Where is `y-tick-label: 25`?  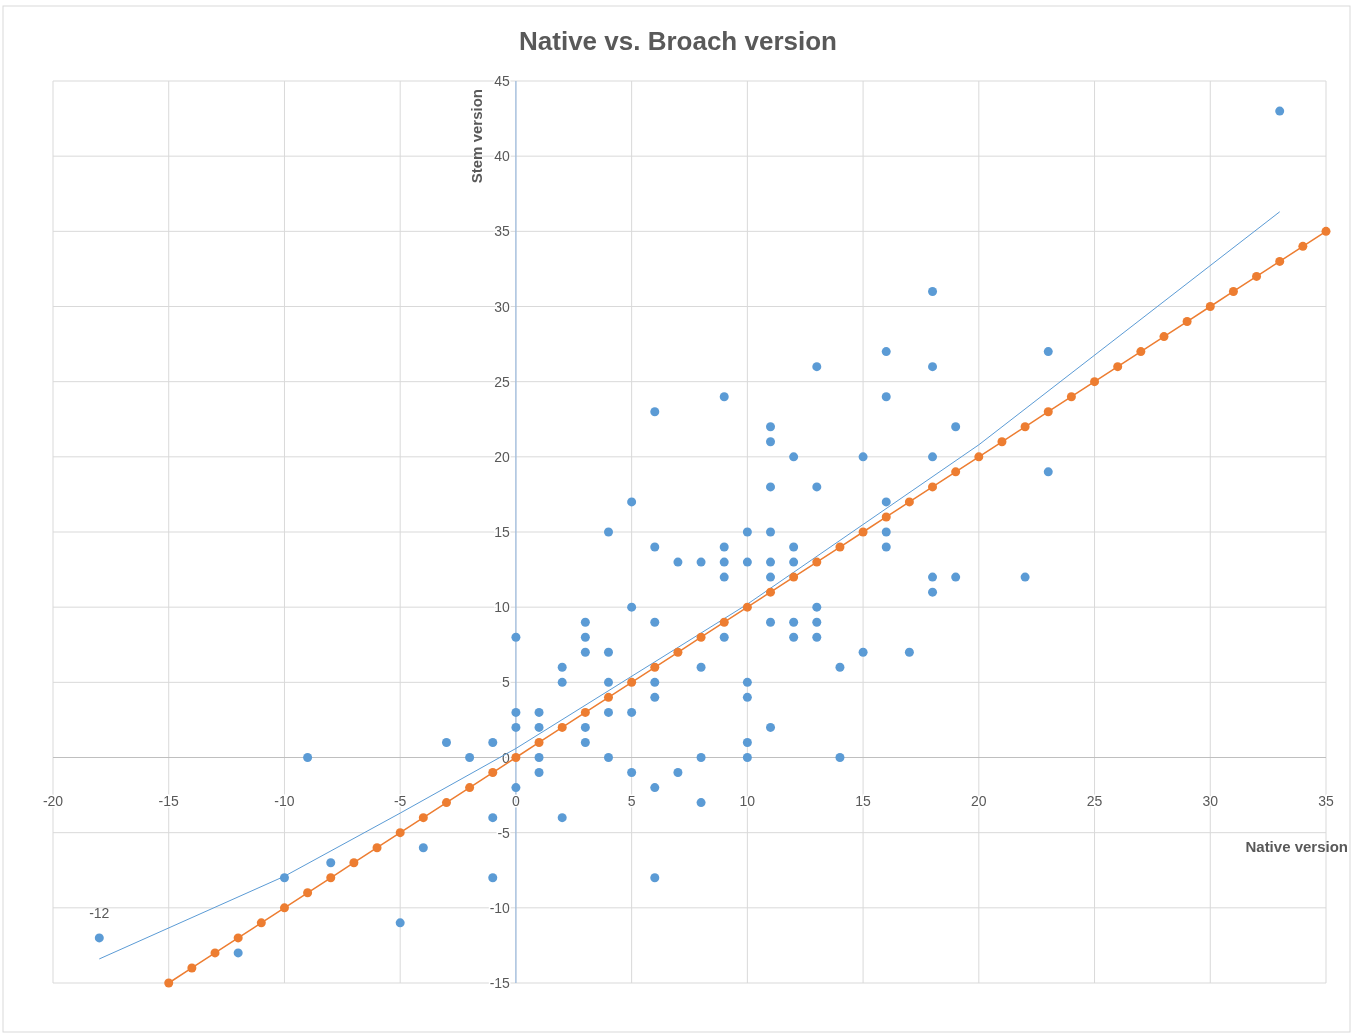 y-tick-label: 25 is located at coordinates (502, 381).